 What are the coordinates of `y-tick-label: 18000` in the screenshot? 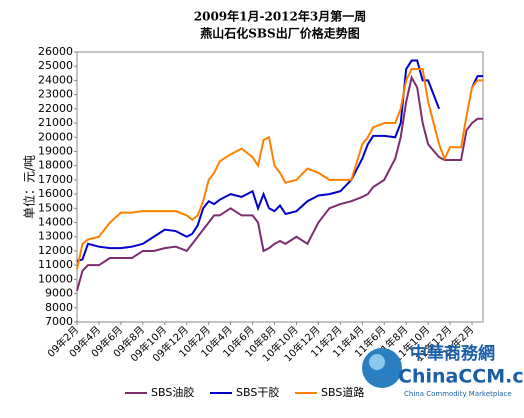 It's located at (55, 165).